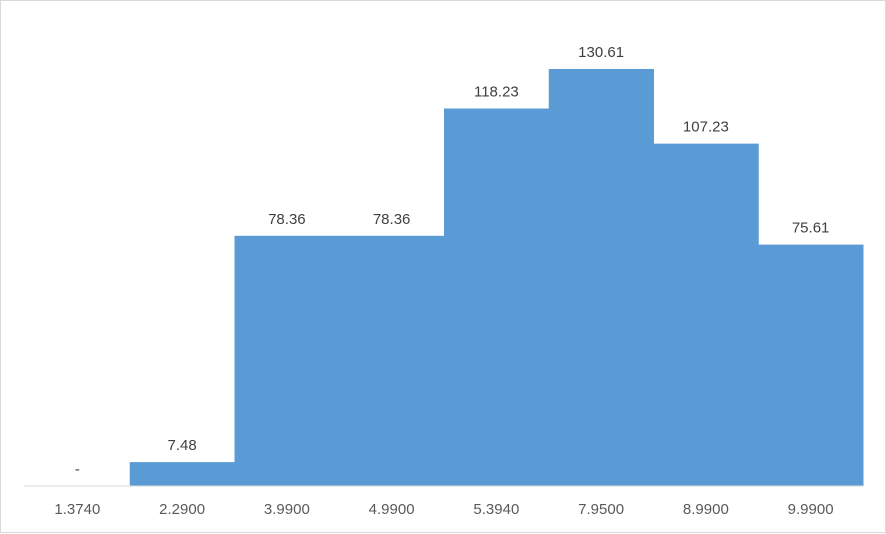  I want to click on x-tick-label-0: 1.3740, so click(77, 509).